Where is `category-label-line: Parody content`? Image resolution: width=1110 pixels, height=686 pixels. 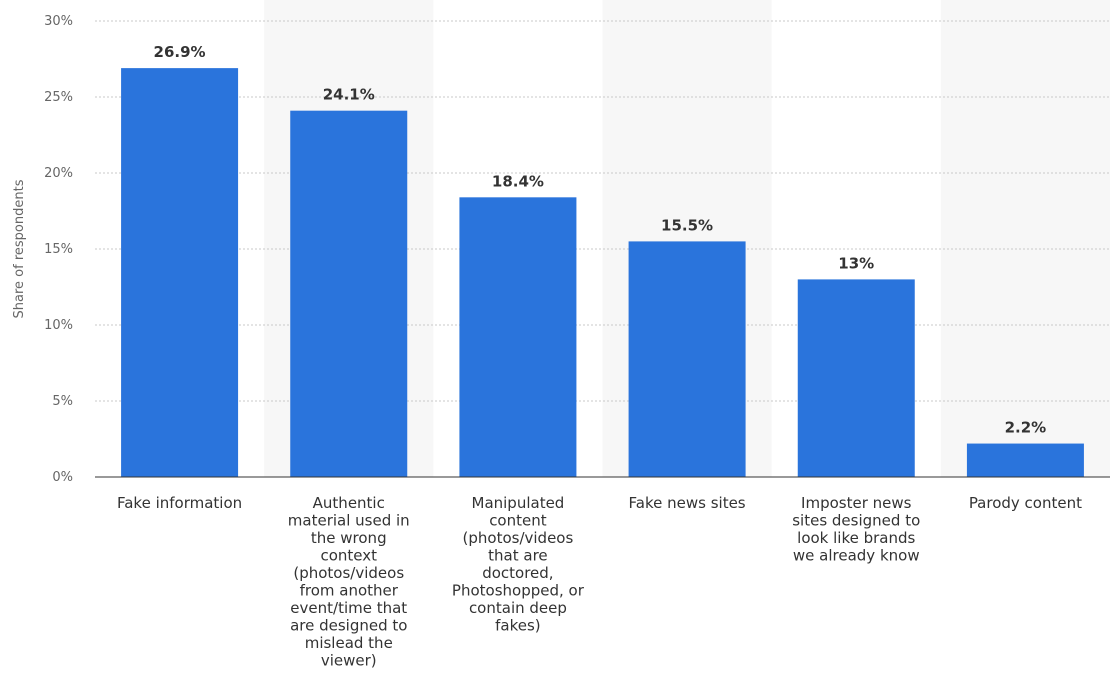 category-label-line: Parody content is located at coordinates (1025, 503).